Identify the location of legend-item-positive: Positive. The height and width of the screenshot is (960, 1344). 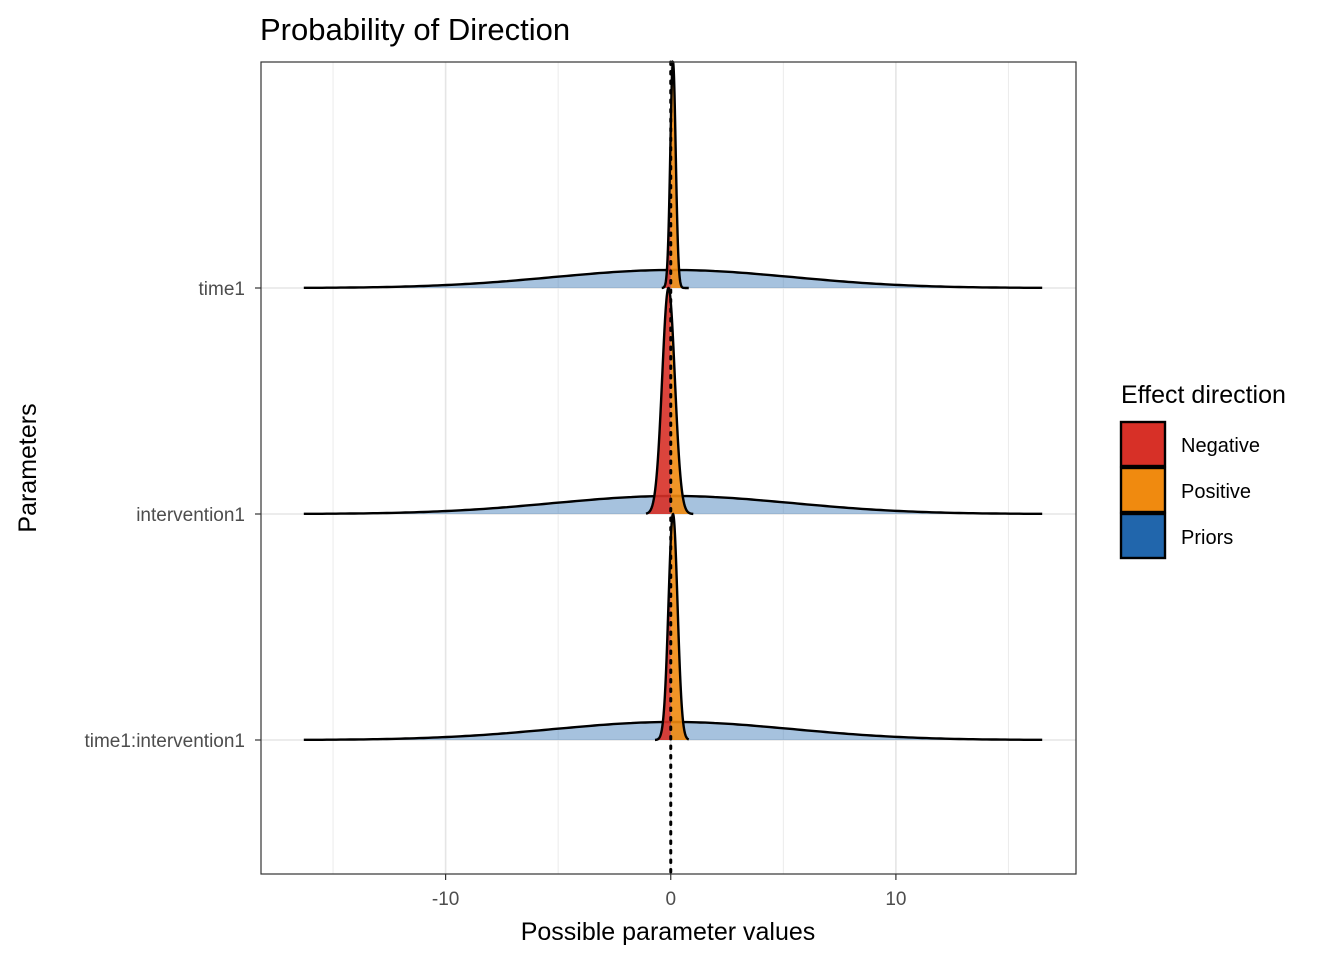
(1185, 490).